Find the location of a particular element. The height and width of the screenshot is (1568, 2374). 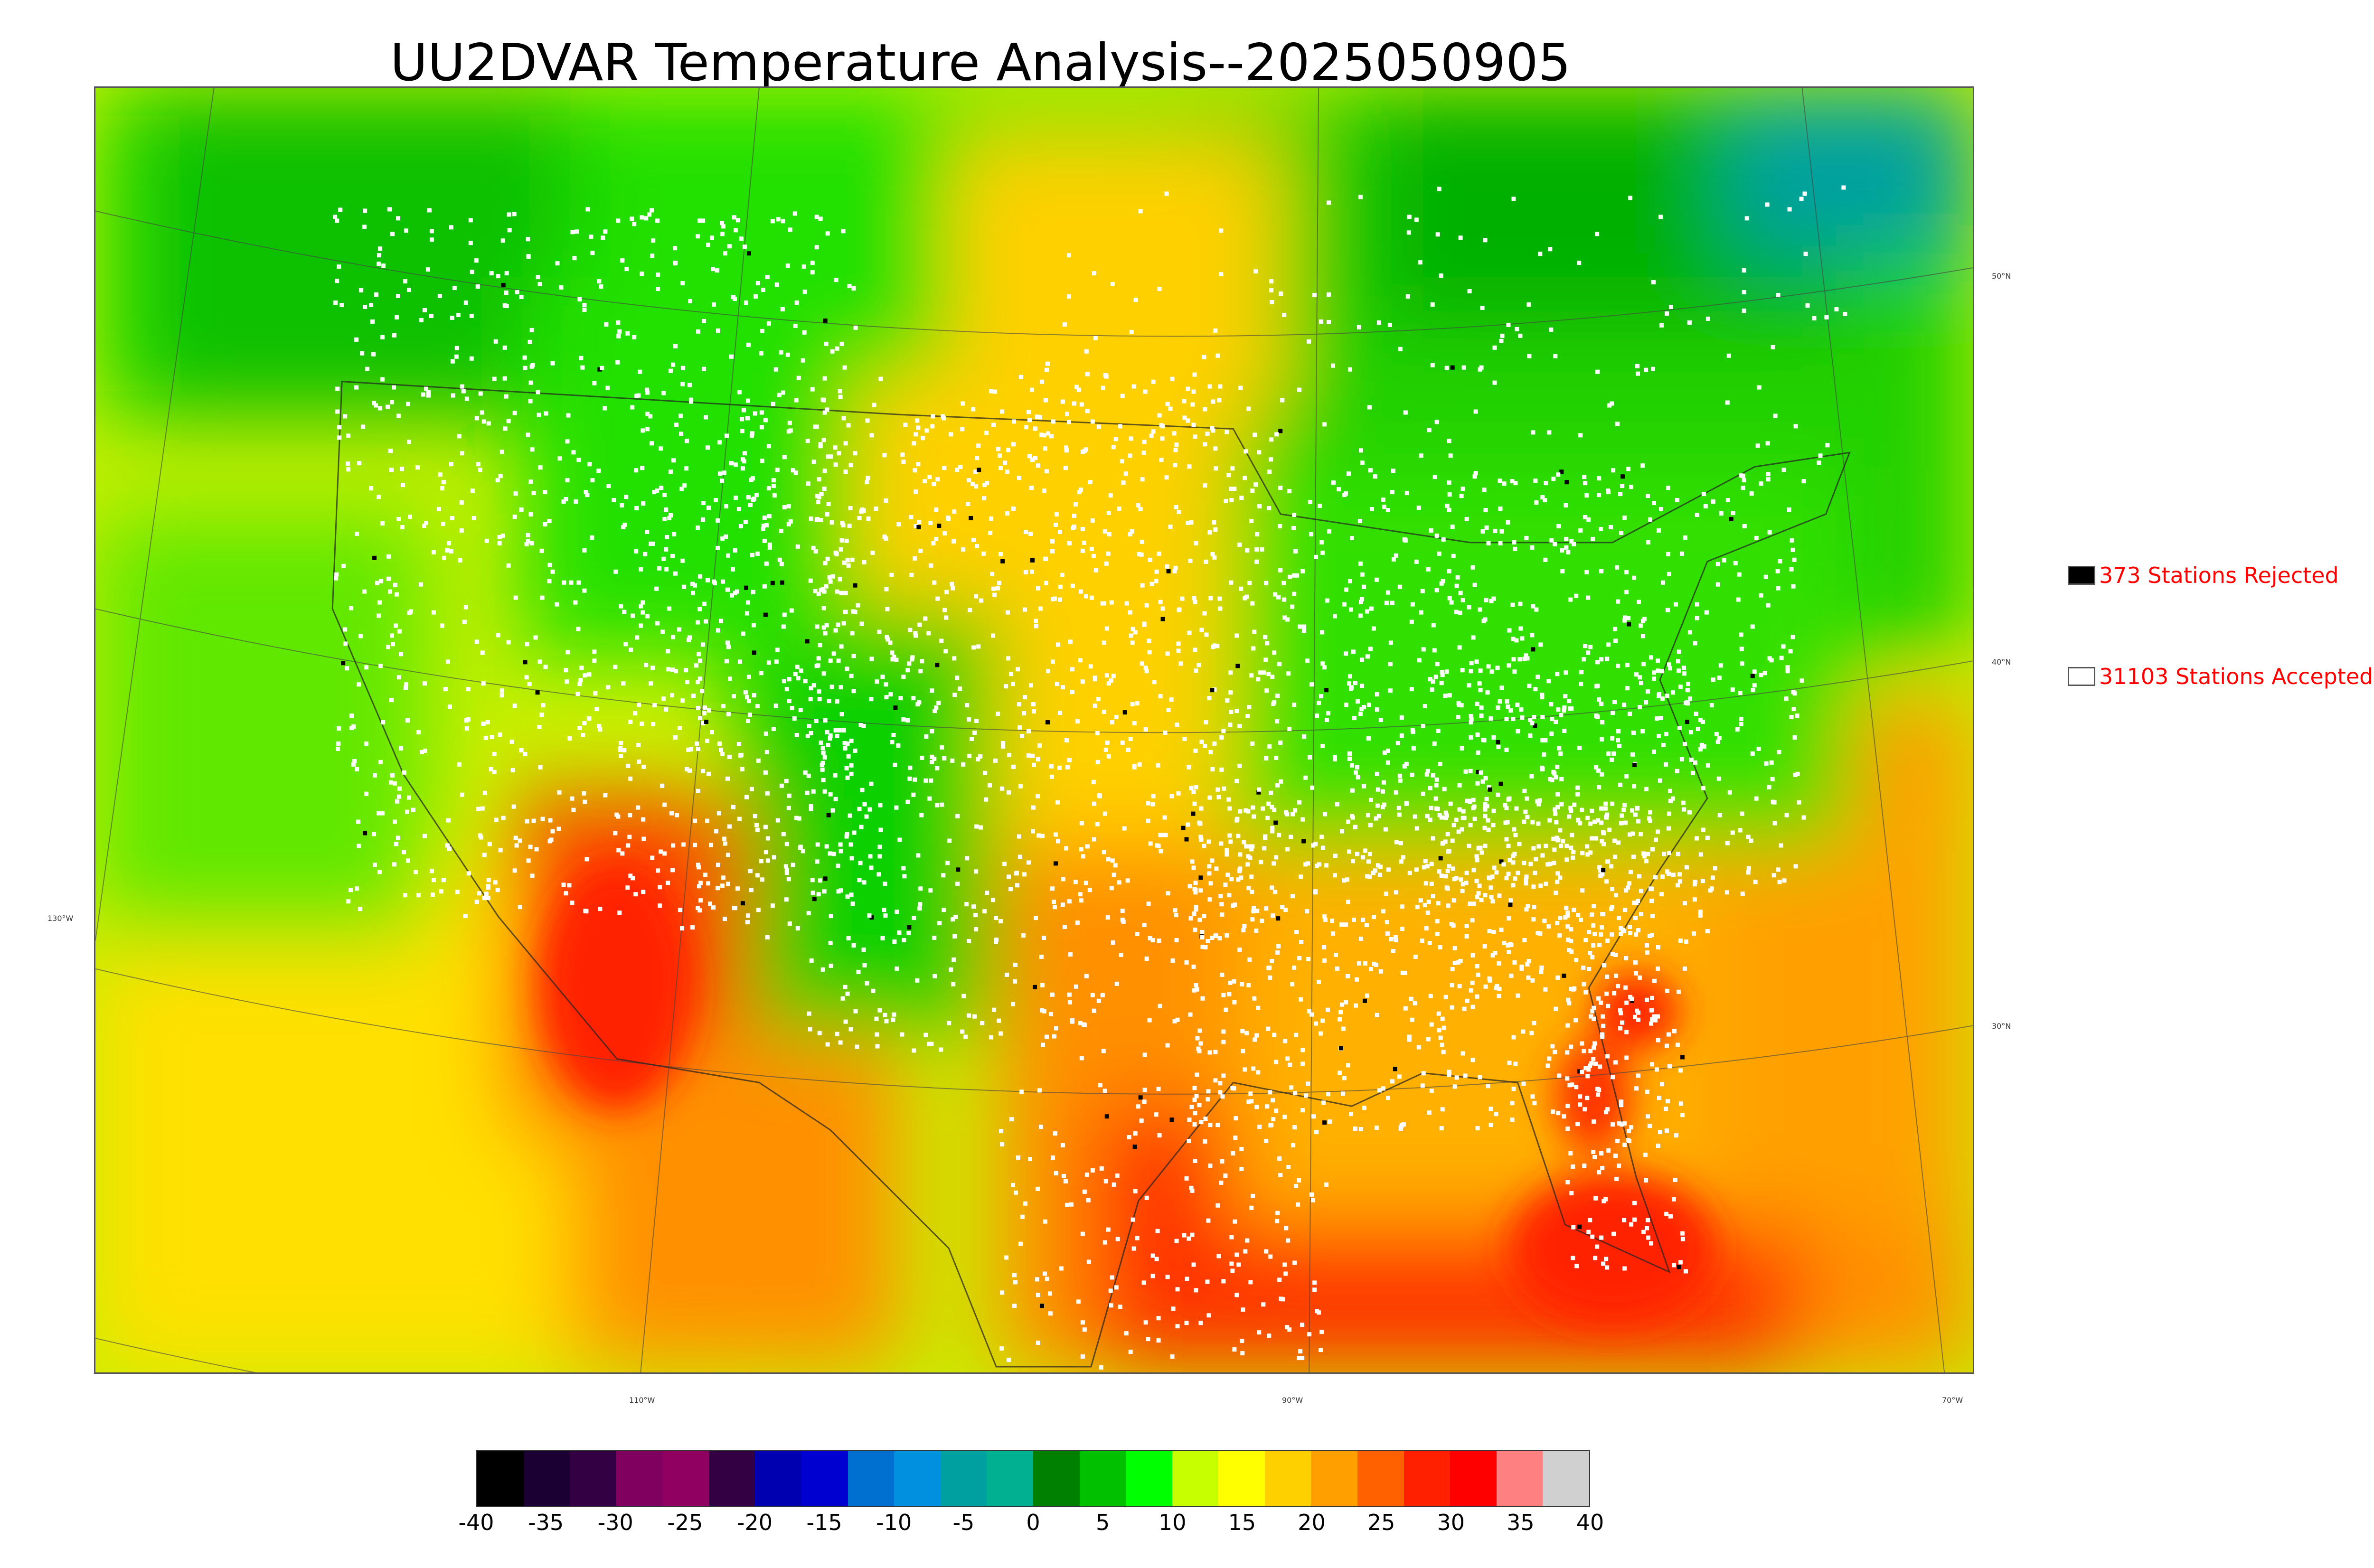

colorbar-segment is located at coordinates (1473, 1479).